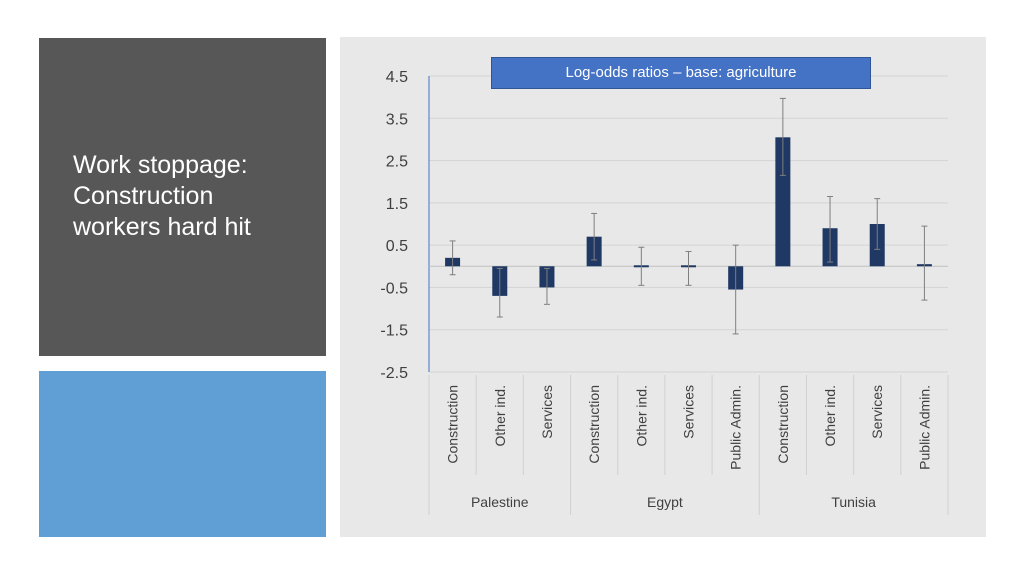  Describe the element at coordinates (160, 165) in the screenshot. I see `slide-title-line-1: Work stoppage:` at that location.